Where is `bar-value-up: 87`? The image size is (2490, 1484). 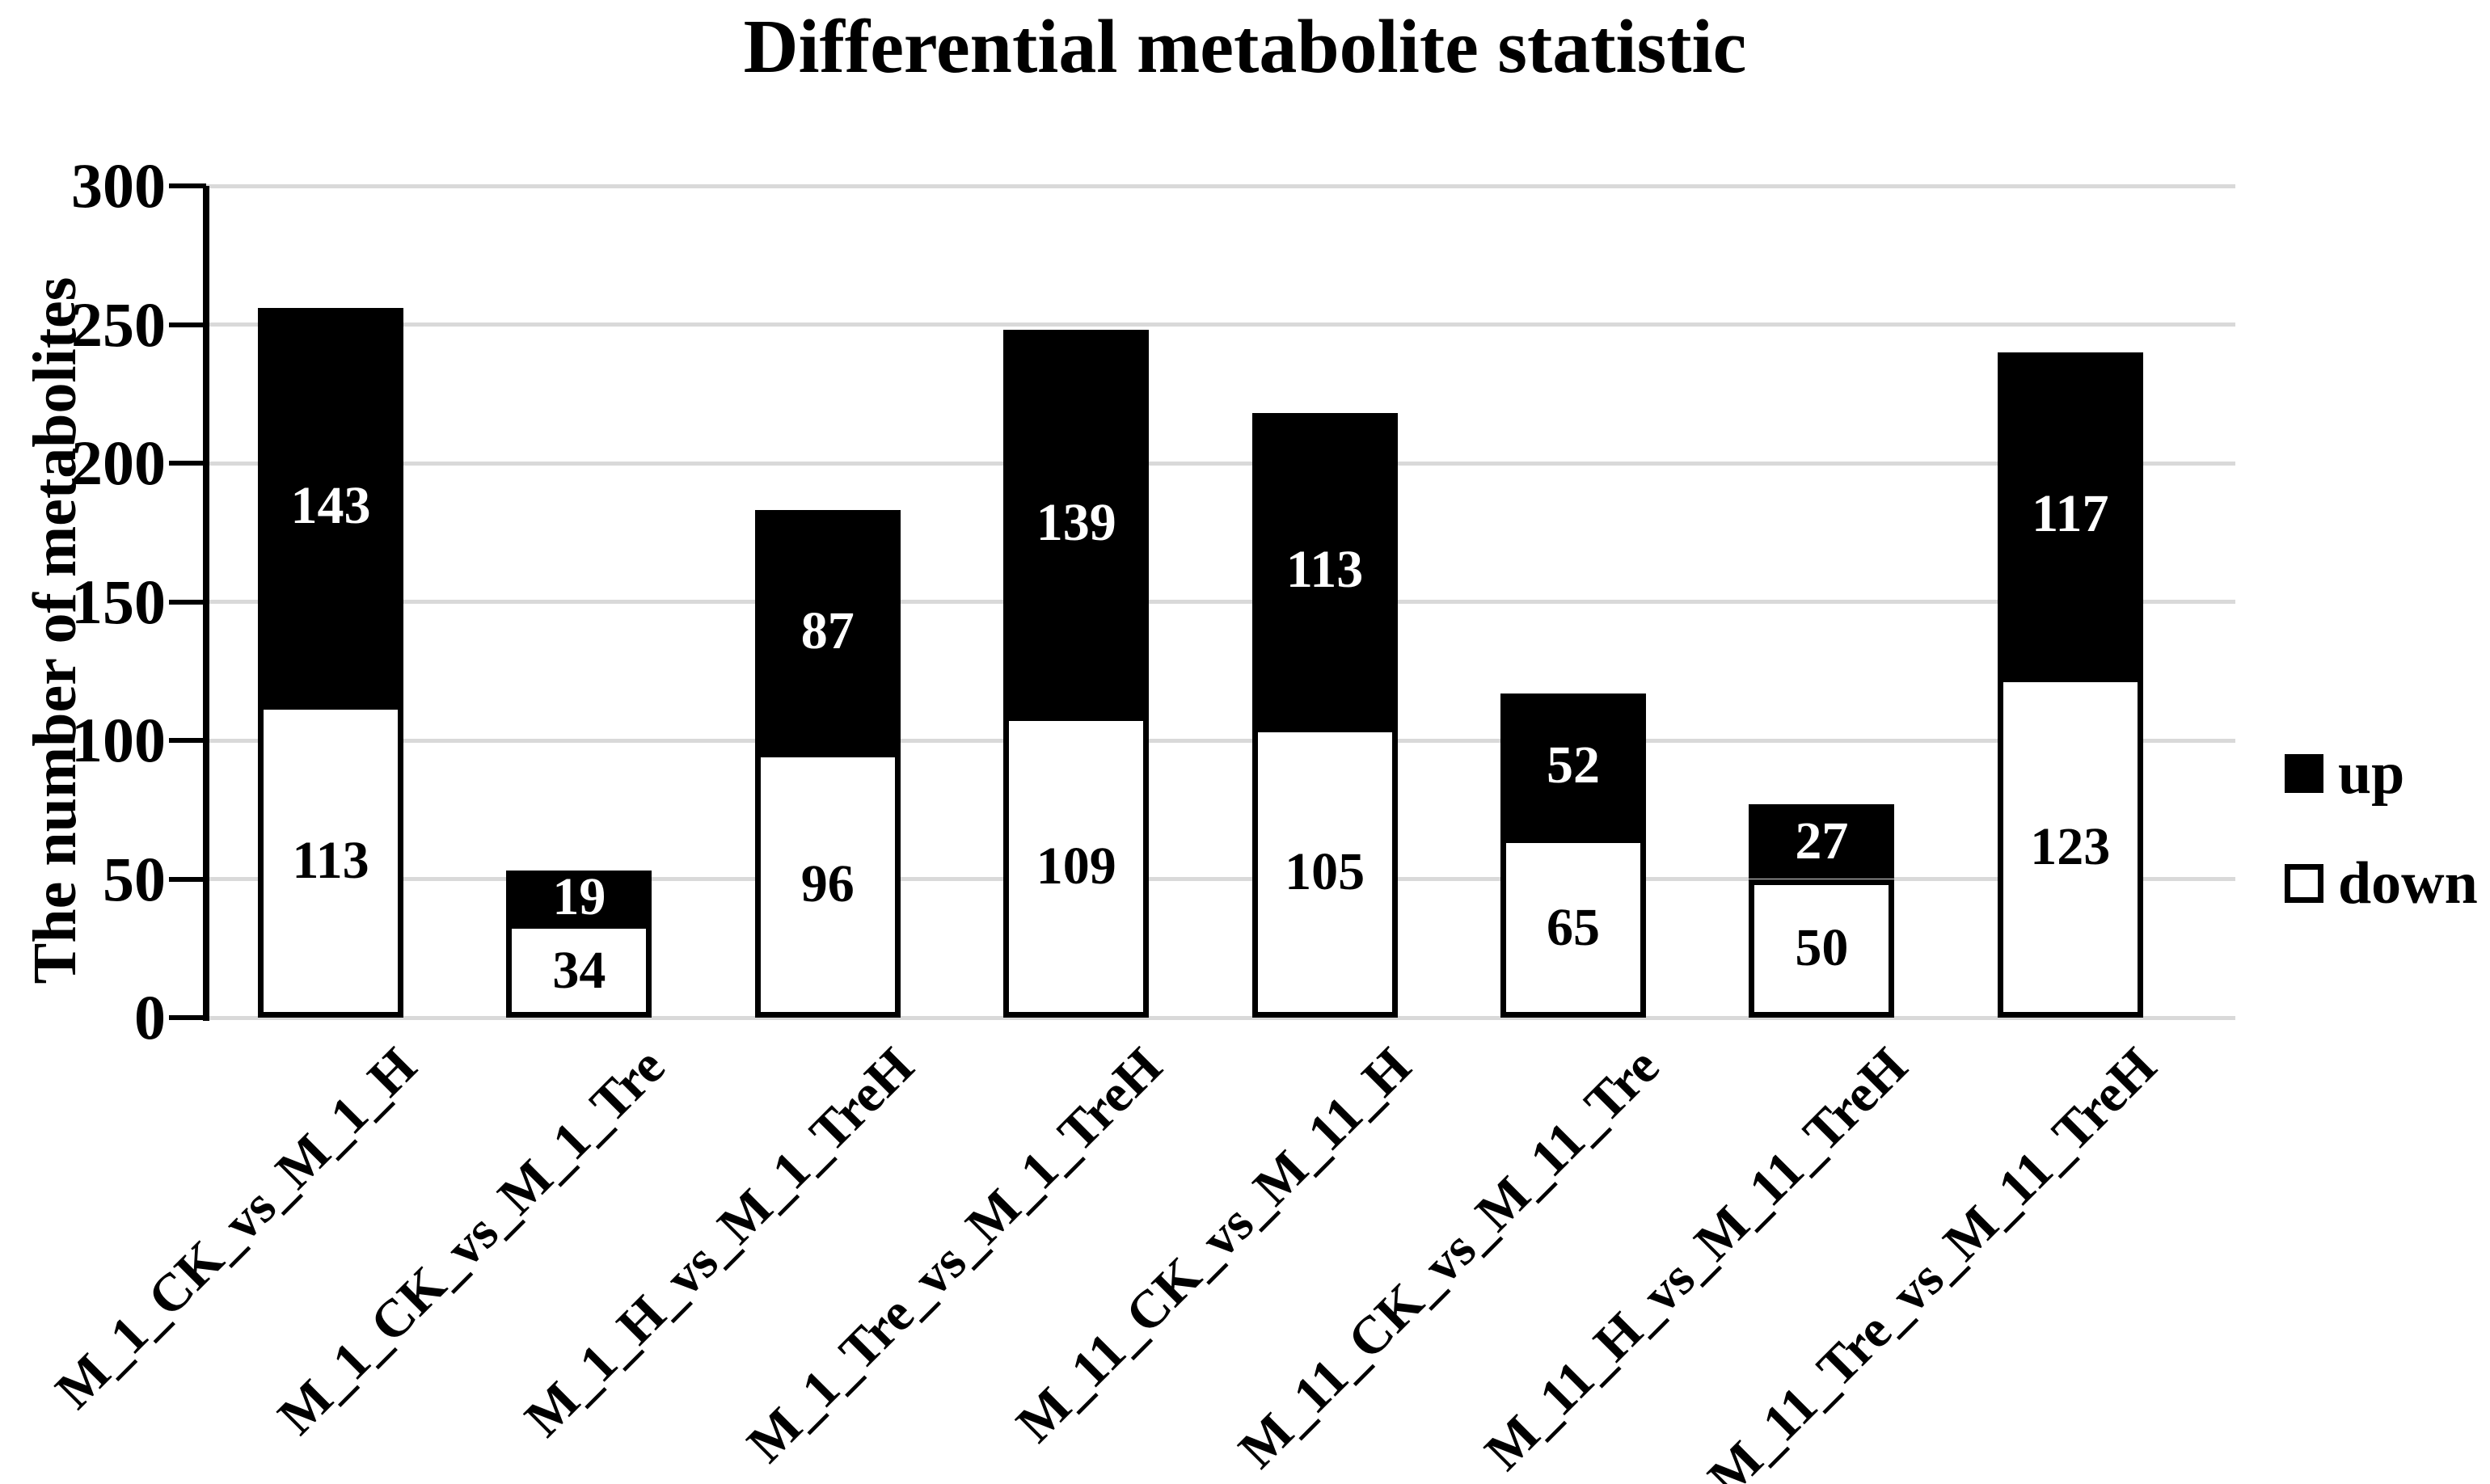
bar-value-up: 87 is located at coordinates (827, 630).